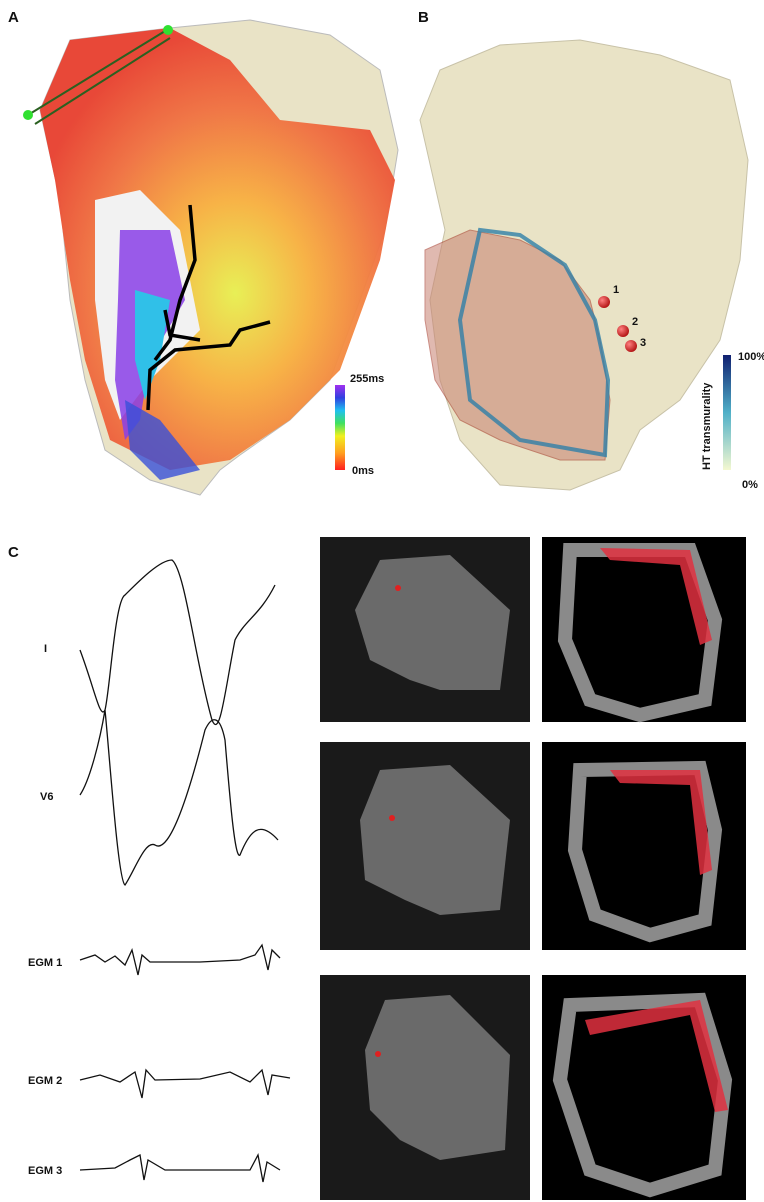 This screenshot has height=1202, width=764. What do you see at coordinates (45, 1171) in the screenshot?
I see `trace-label: EGM 3` at bounding box center [45, 1171].